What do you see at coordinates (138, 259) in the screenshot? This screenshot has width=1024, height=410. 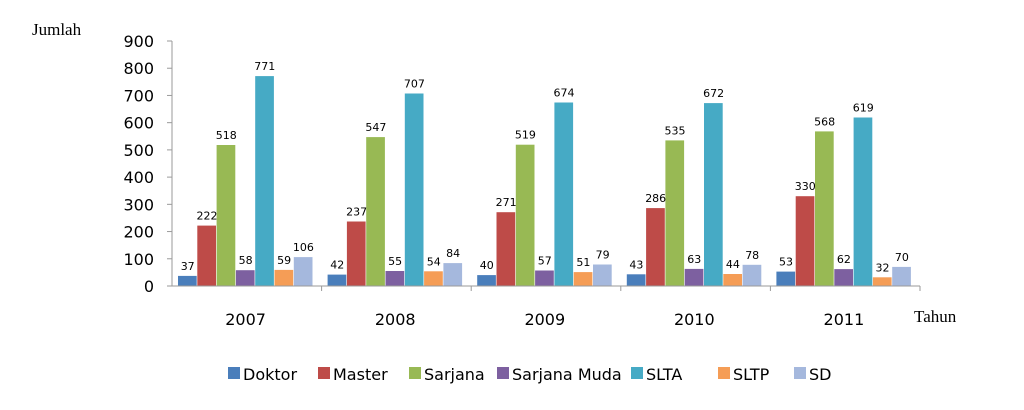 I see `y-tick-label: 100` at bounding box center [138, 259].